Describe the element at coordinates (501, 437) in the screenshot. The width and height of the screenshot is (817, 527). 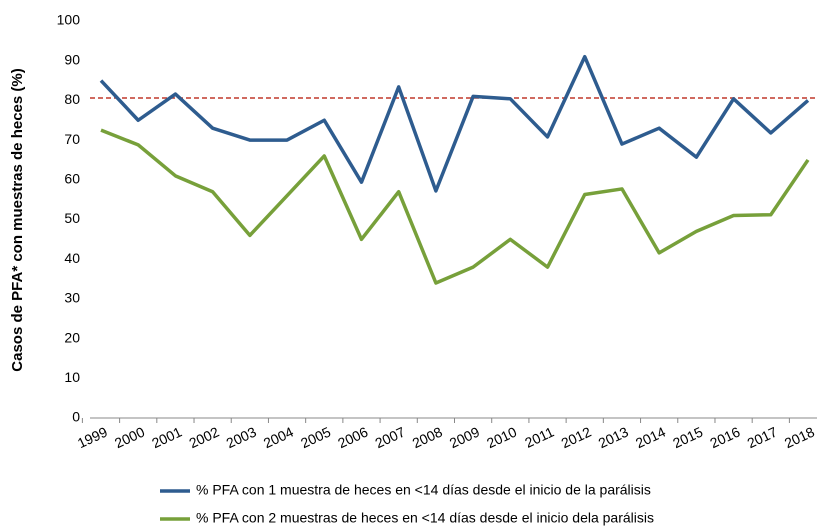
I see `x-tick-label: 2010` at that location.